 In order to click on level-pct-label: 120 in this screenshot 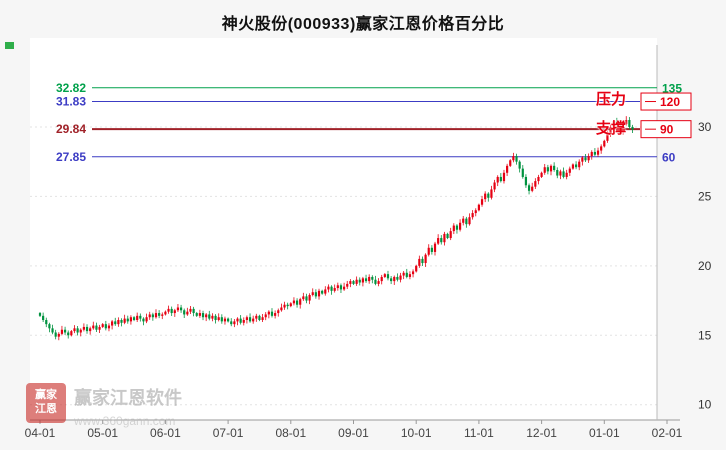, I will do `click(670, 102)`.